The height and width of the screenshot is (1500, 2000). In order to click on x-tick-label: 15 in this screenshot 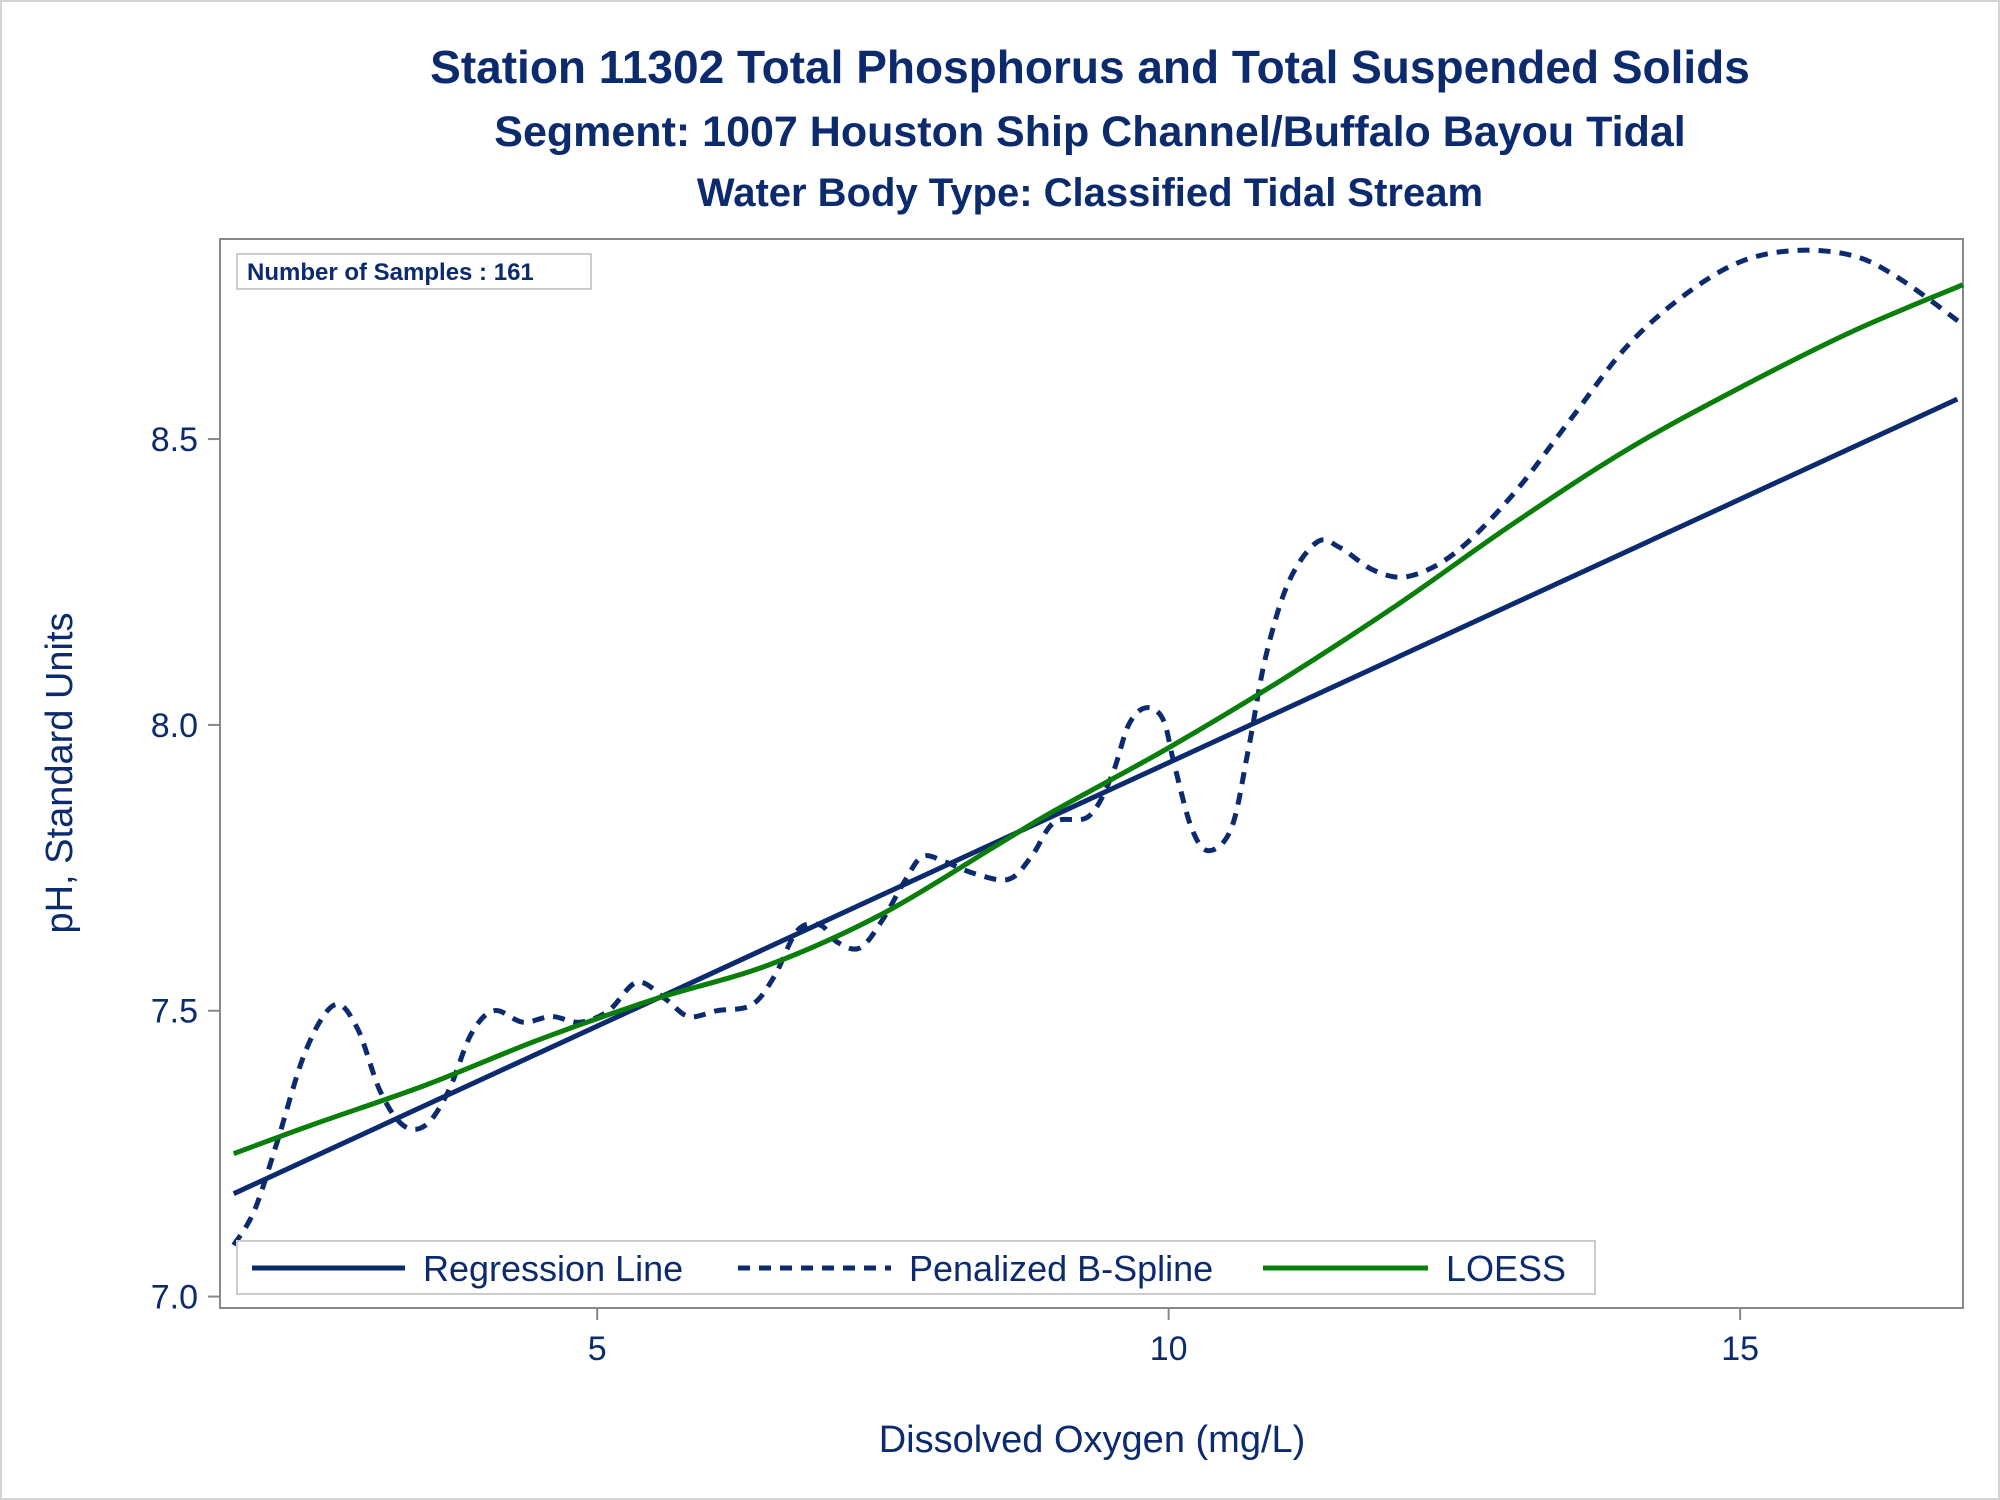, I will do `click(1740, 1349)`.